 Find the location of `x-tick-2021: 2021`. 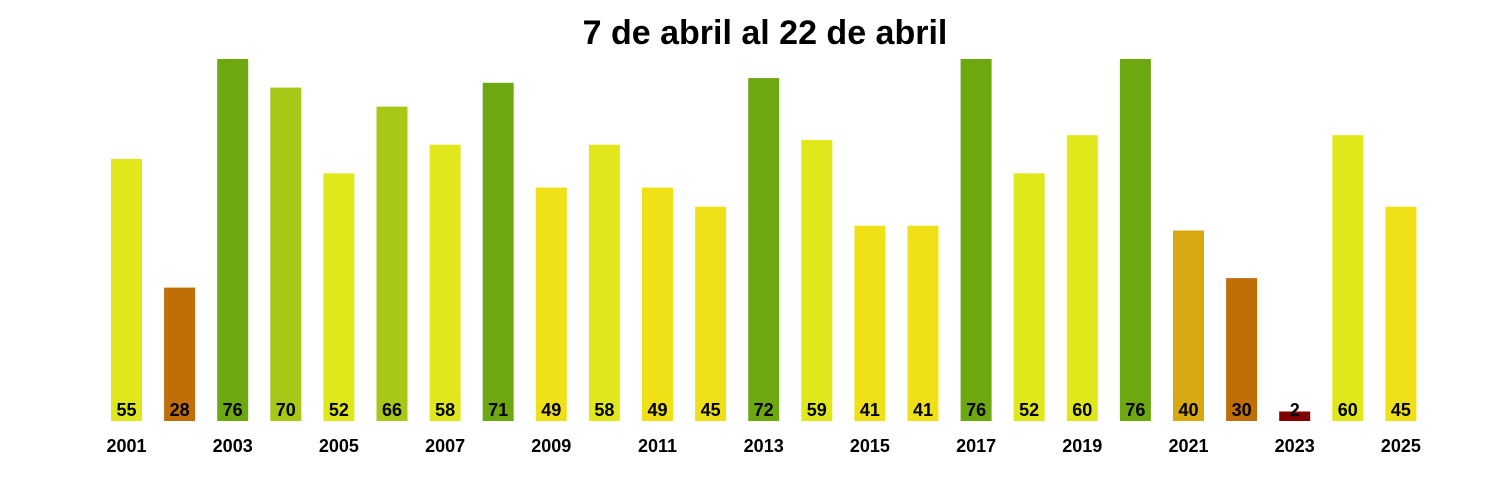

x-tick-2021: 2021 is located at coordinates (1188, 446).